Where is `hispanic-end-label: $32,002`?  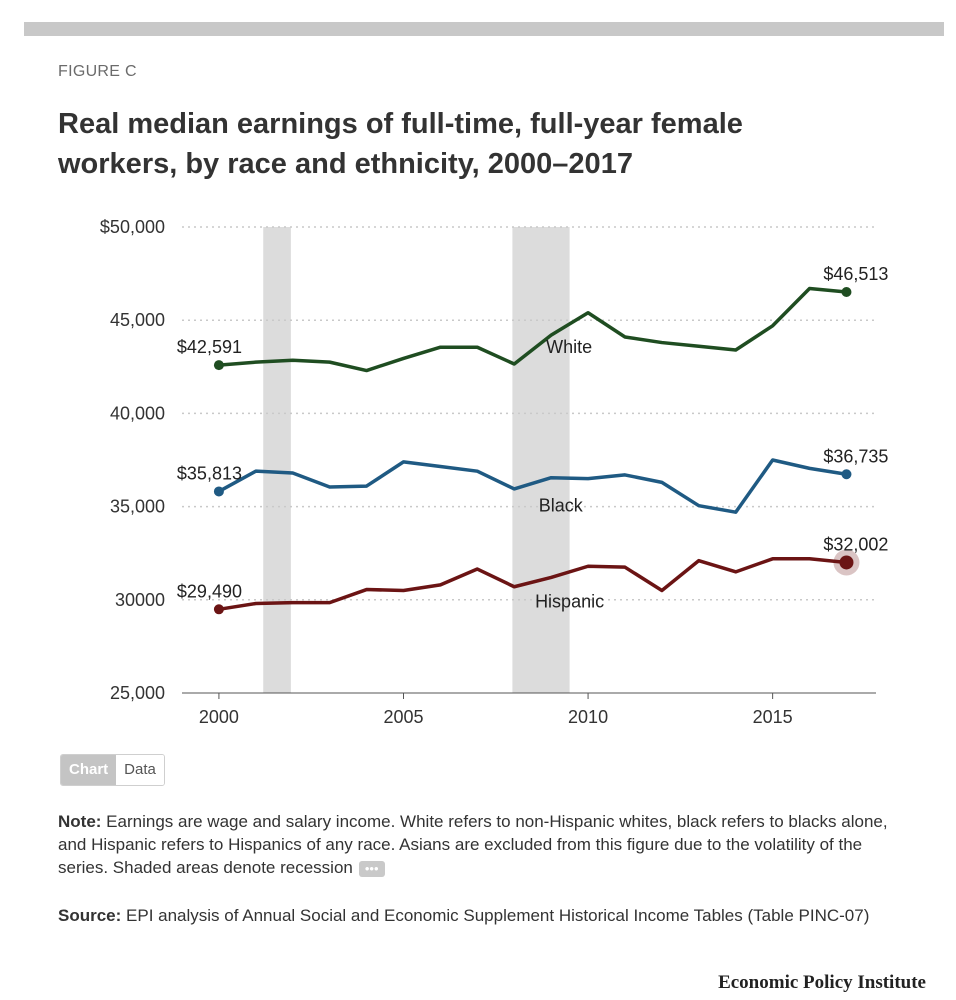 hispanic-end-label: $32,002 is located at coordinates (855, 544).